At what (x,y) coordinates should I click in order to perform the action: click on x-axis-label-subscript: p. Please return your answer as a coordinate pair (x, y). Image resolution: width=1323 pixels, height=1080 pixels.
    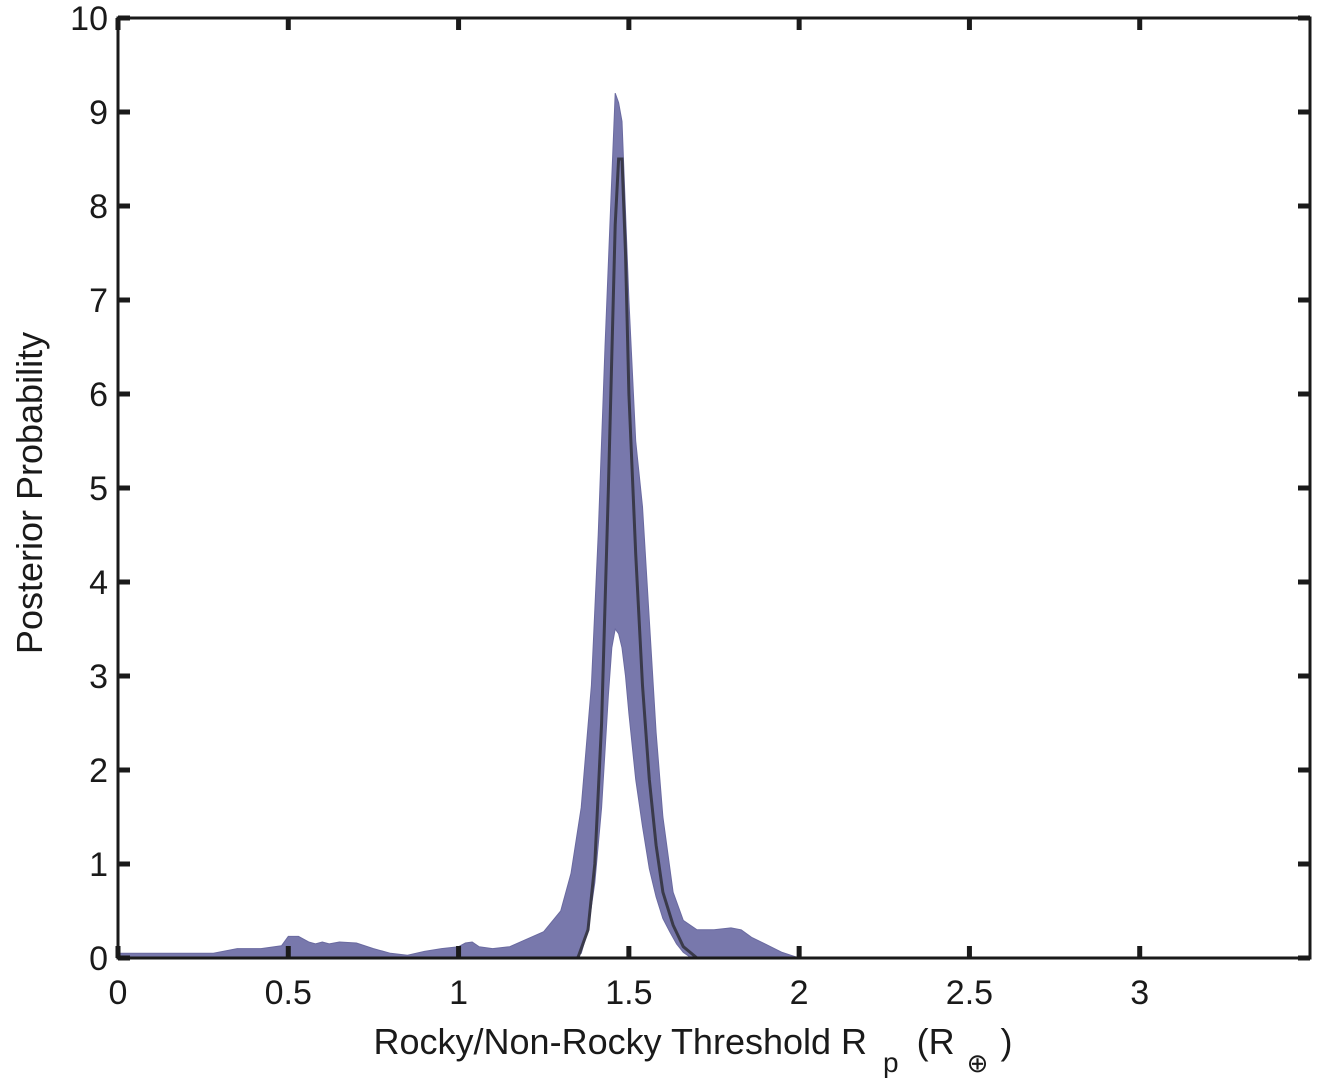
    Looking at the image, I should click on (891, 1062).